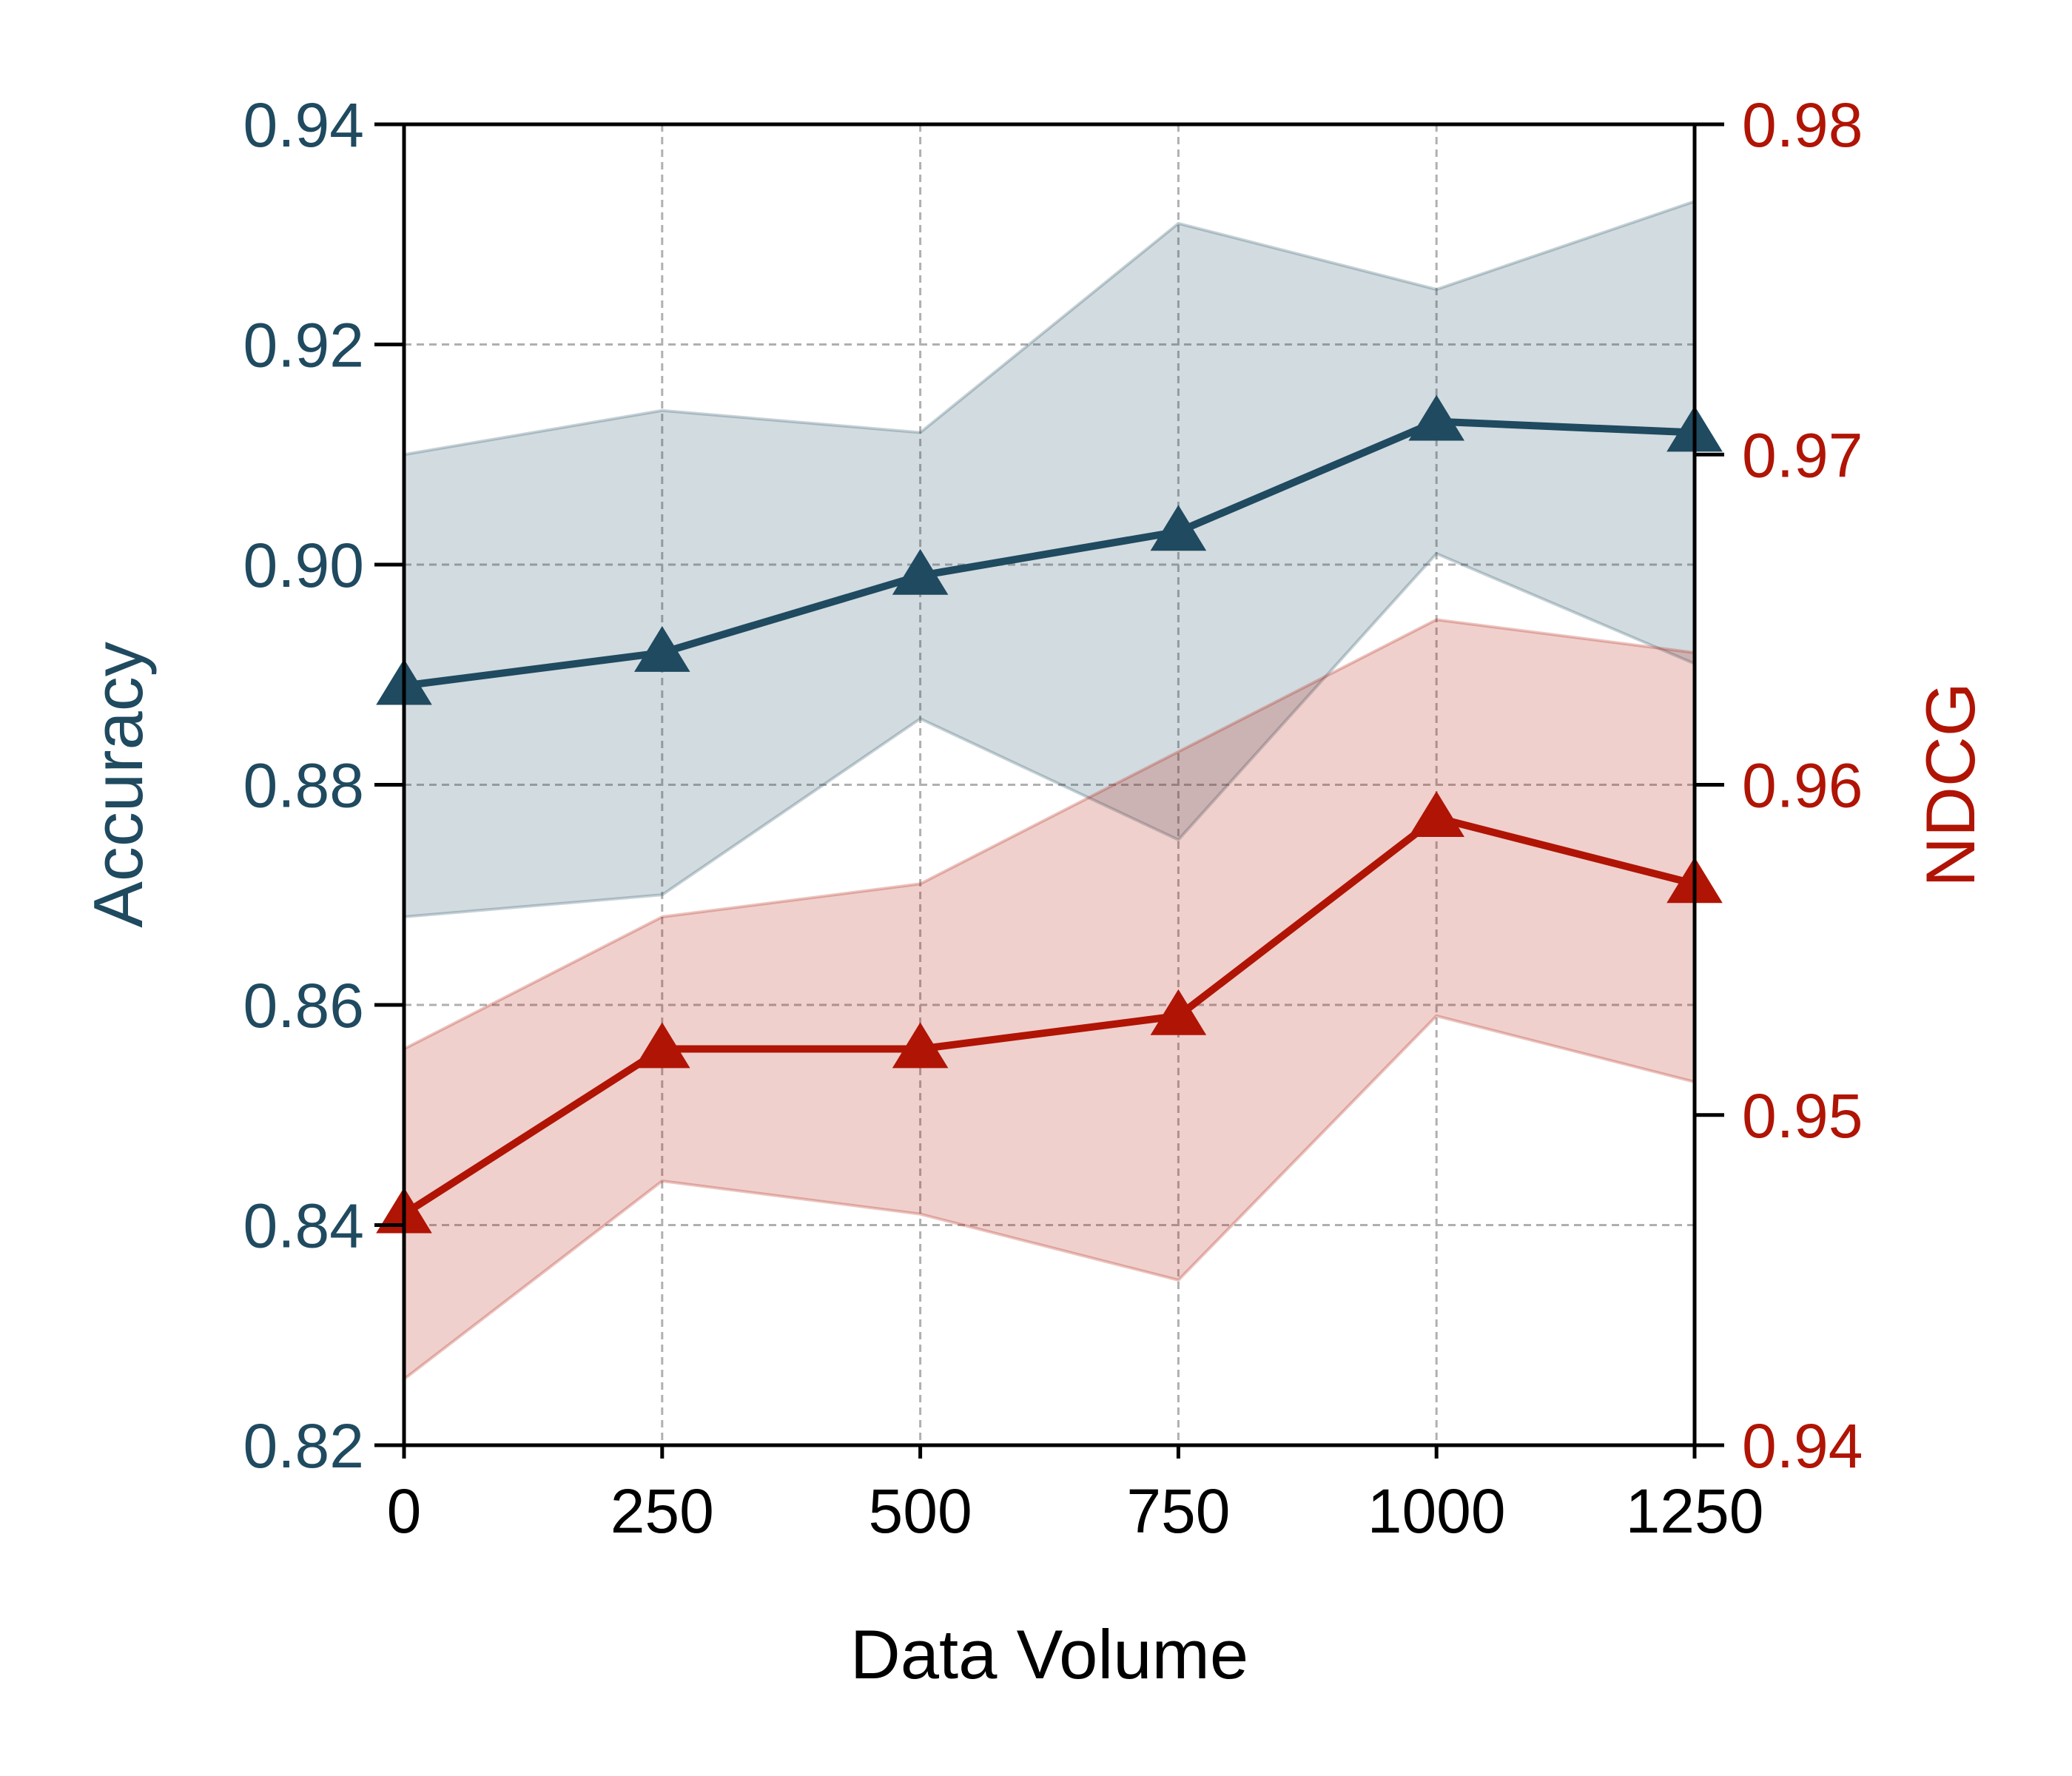  What do you see at coordinates (1802, 786) in the screenshot?
I see `right-tick-label: 0.96` at bounding box center [1802, 786].